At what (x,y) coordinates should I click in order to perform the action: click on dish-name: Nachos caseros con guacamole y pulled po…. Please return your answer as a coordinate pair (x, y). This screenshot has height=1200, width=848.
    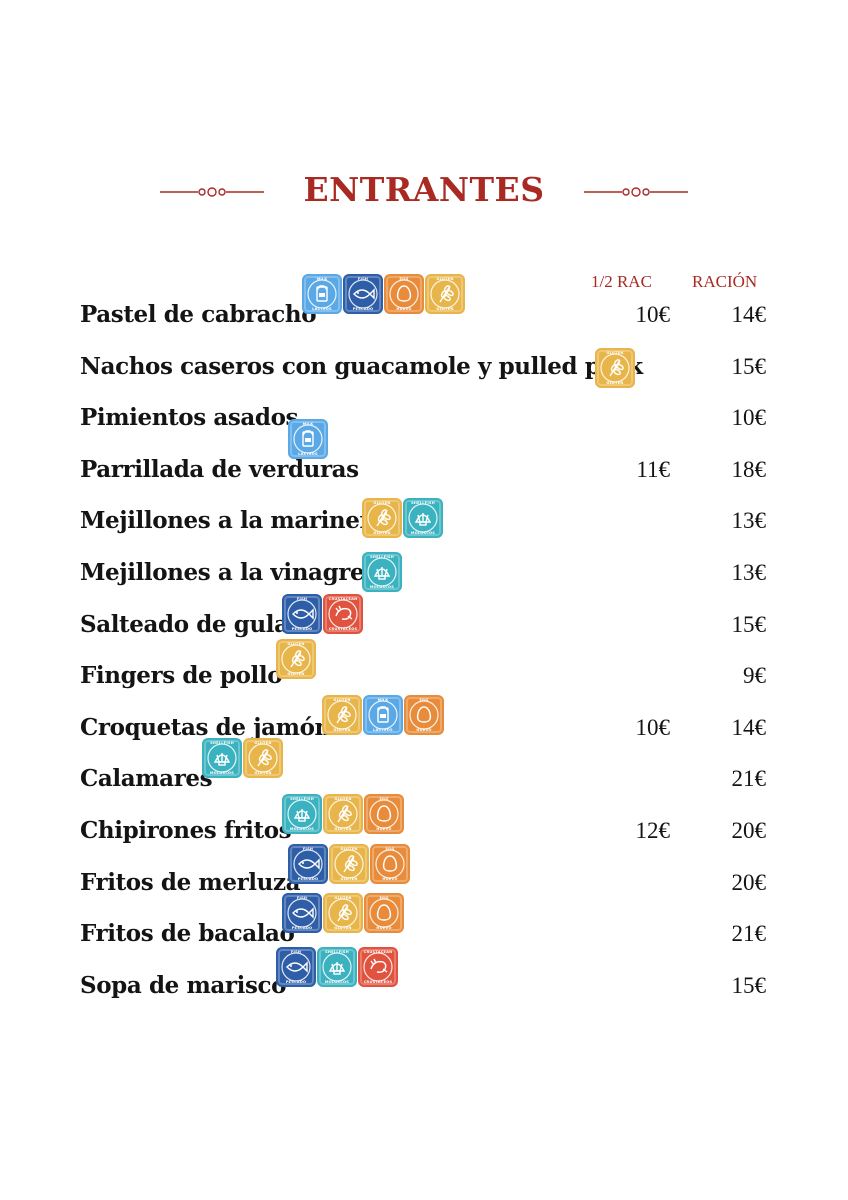
    Looking at the image, I should click on (361, 366).